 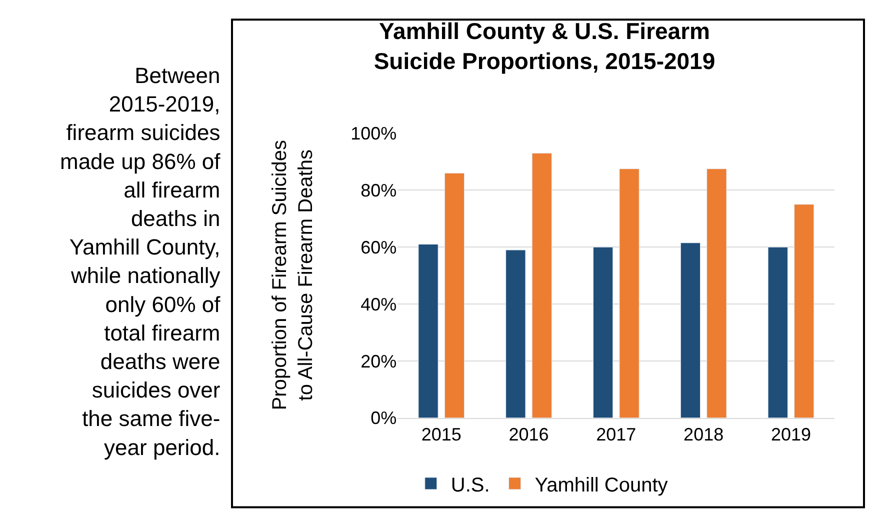 I want to click on legend-label: U.S., so click(x=470, y=485).